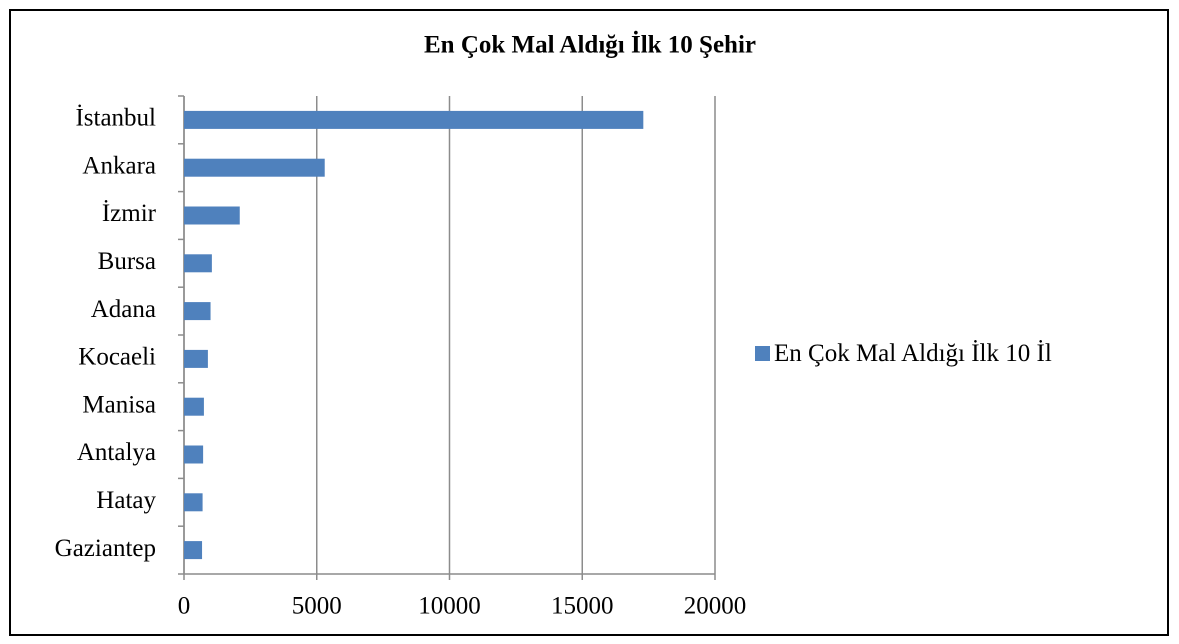  I want to click on y-tick-label: Antalya, so click(116, 452).